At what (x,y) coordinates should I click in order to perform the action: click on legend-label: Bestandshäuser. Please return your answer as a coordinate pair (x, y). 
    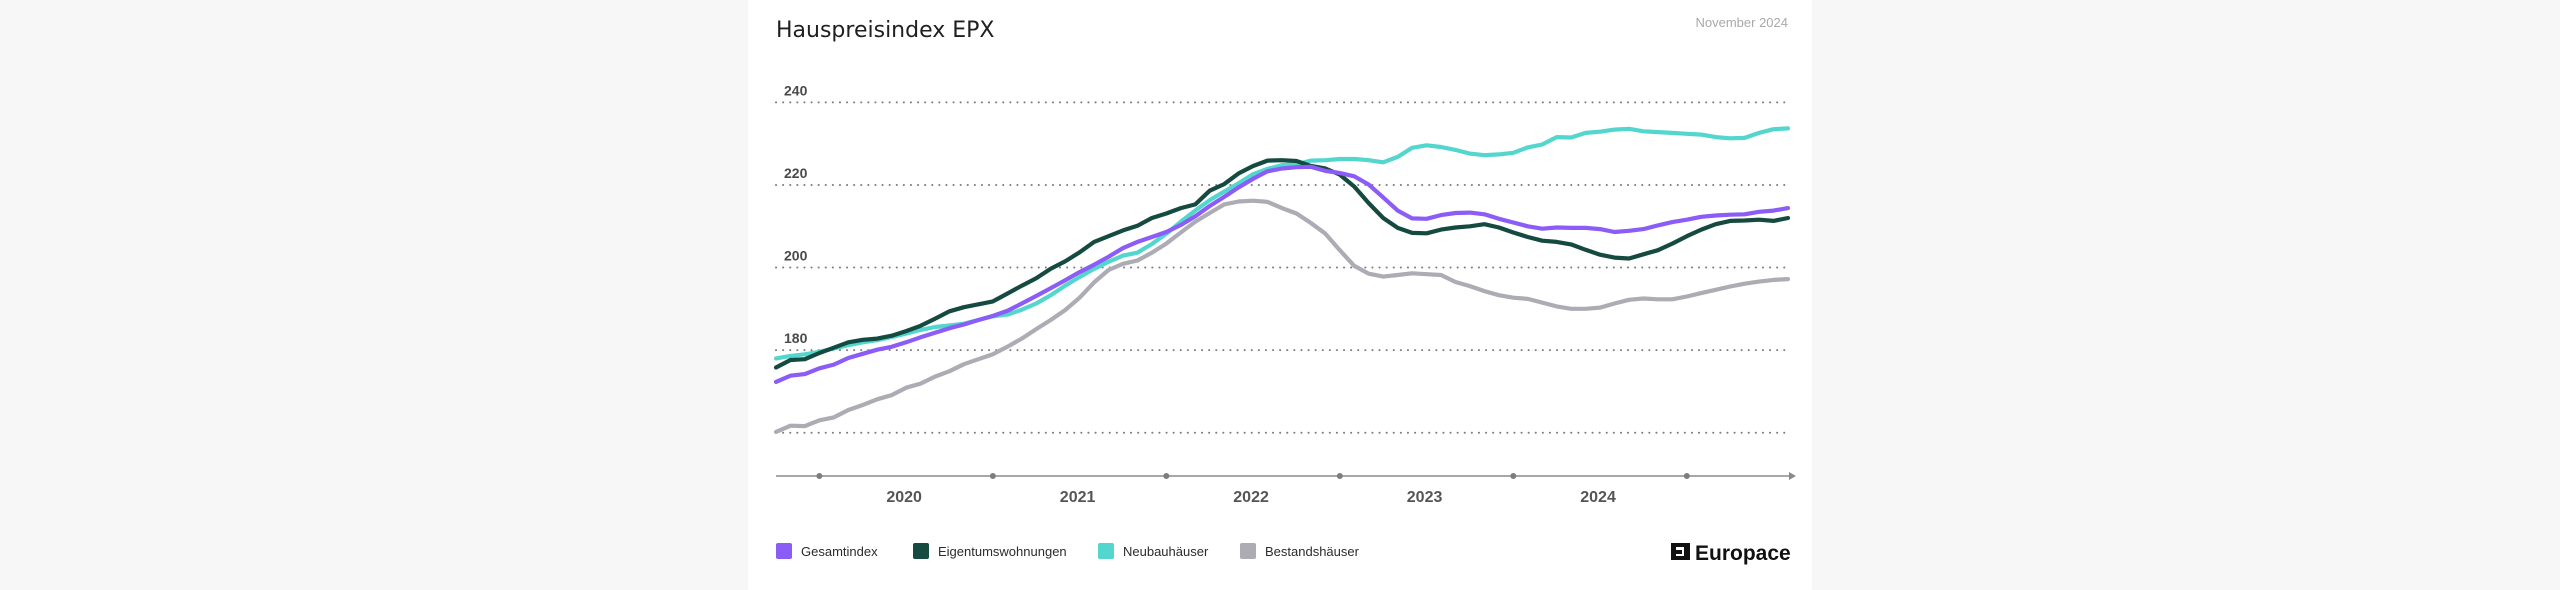
    Looking at the image, I should click on (1312, 551).